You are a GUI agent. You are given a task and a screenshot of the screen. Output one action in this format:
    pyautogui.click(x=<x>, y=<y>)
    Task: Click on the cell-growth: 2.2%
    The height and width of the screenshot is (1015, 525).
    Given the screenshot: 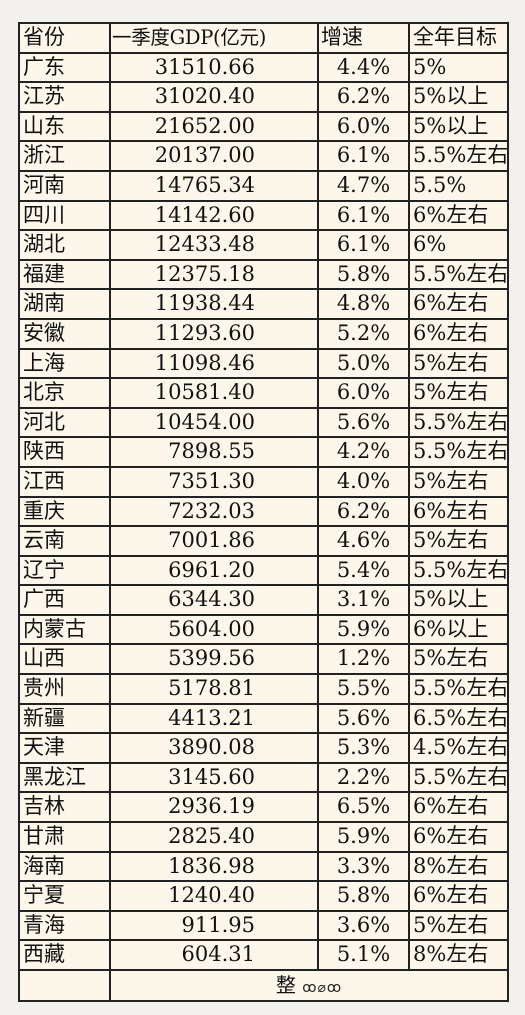 What is the action you would take?
    pyautogui.click(x=364, y=778)
    